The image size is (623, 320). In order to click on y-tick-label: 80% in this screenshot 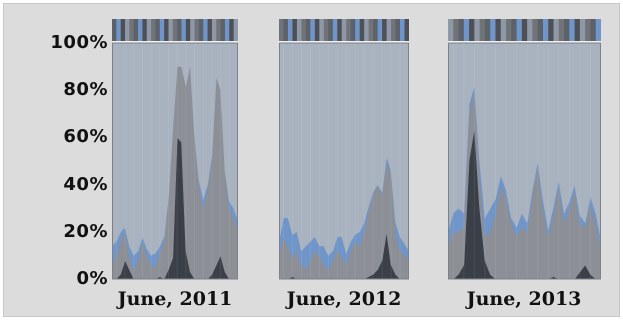, I will do `click(85, 89)`.